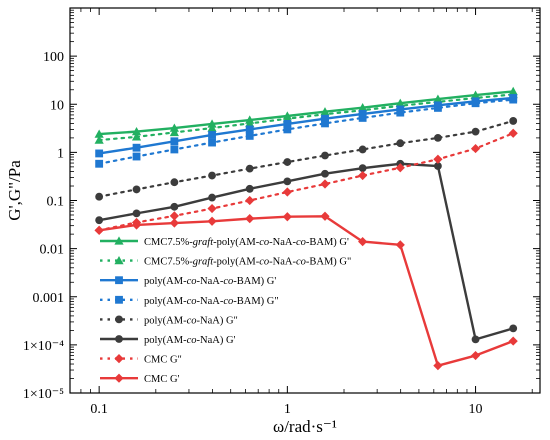 The height and width of the screenshot is (440, 550). What do you see at coordinates (162, 379) in the screenshot?
I see `legend-label: CMC G'` at bounding box center [162, 379].